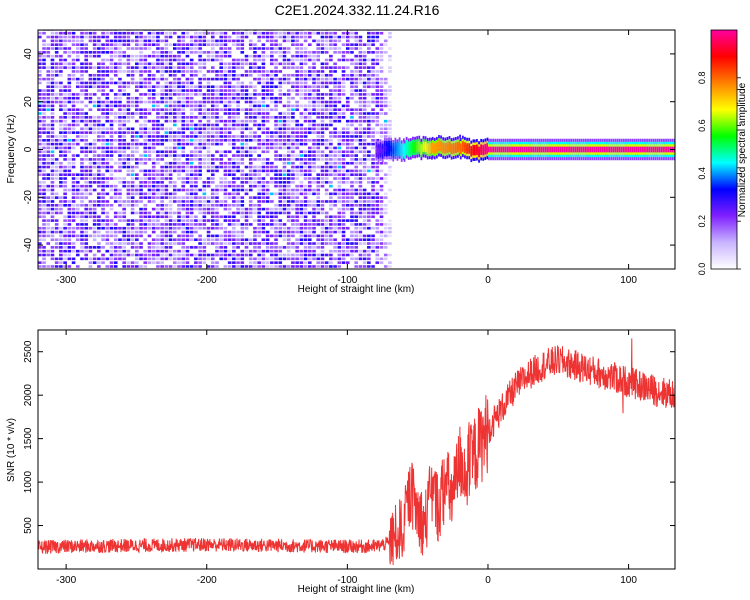 The image size is (750, 600). I want to click on spectrogram-y-tick-label: 40, so click(28, 54).